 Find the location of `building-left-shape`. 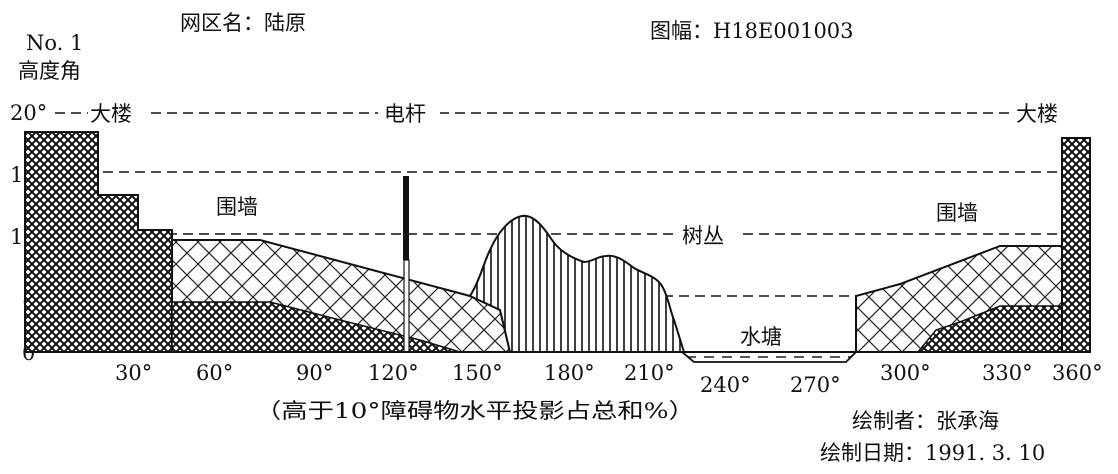

building-left-shape is located at coordinates (98, 242).